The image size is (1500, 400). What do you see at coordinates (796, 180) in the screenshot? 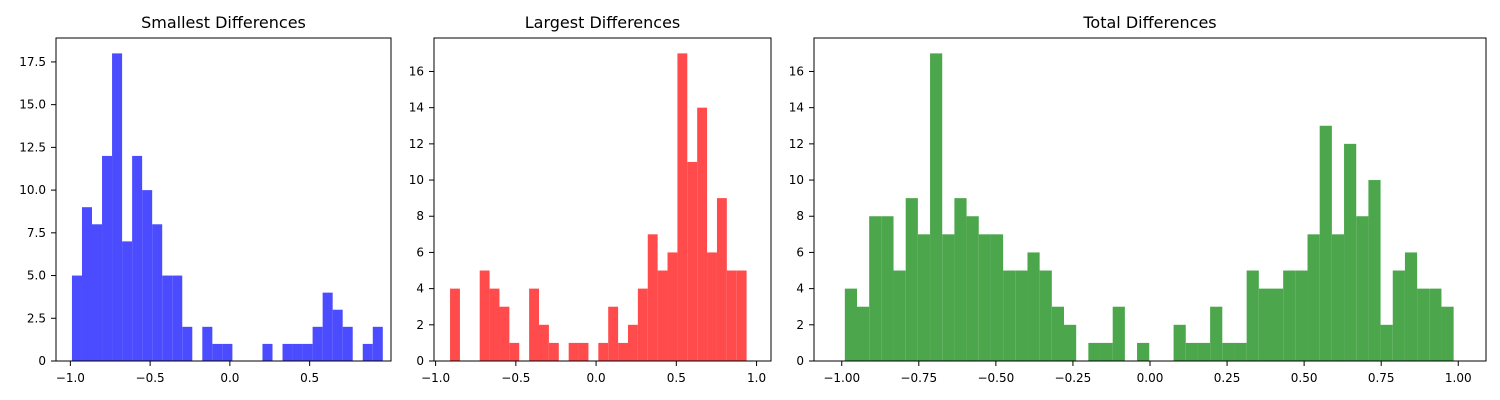
I see `y-tick-label: 10` at bounding box center [796, 180].